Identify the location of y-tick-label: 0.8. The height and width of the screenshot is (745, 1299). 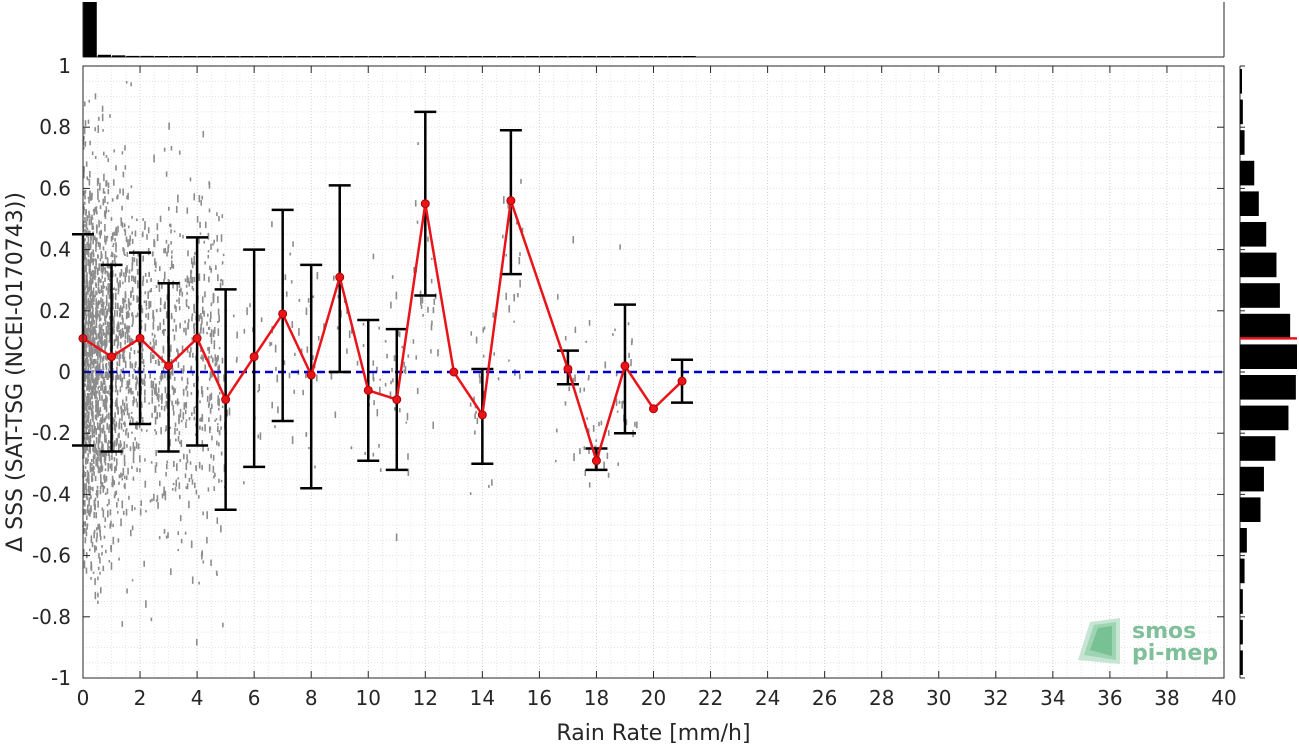
(55, 127).